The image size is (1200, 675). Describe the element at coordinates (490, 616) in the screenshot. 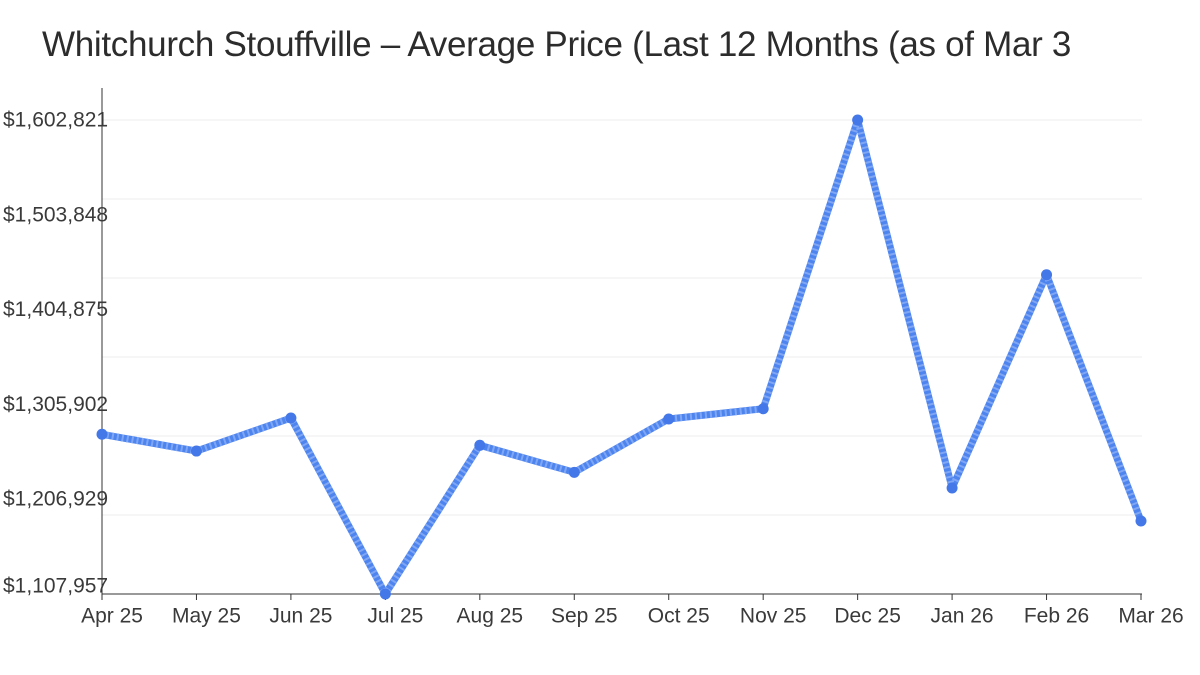

I see `x-axis-tick-label: Aug 25` at that location.